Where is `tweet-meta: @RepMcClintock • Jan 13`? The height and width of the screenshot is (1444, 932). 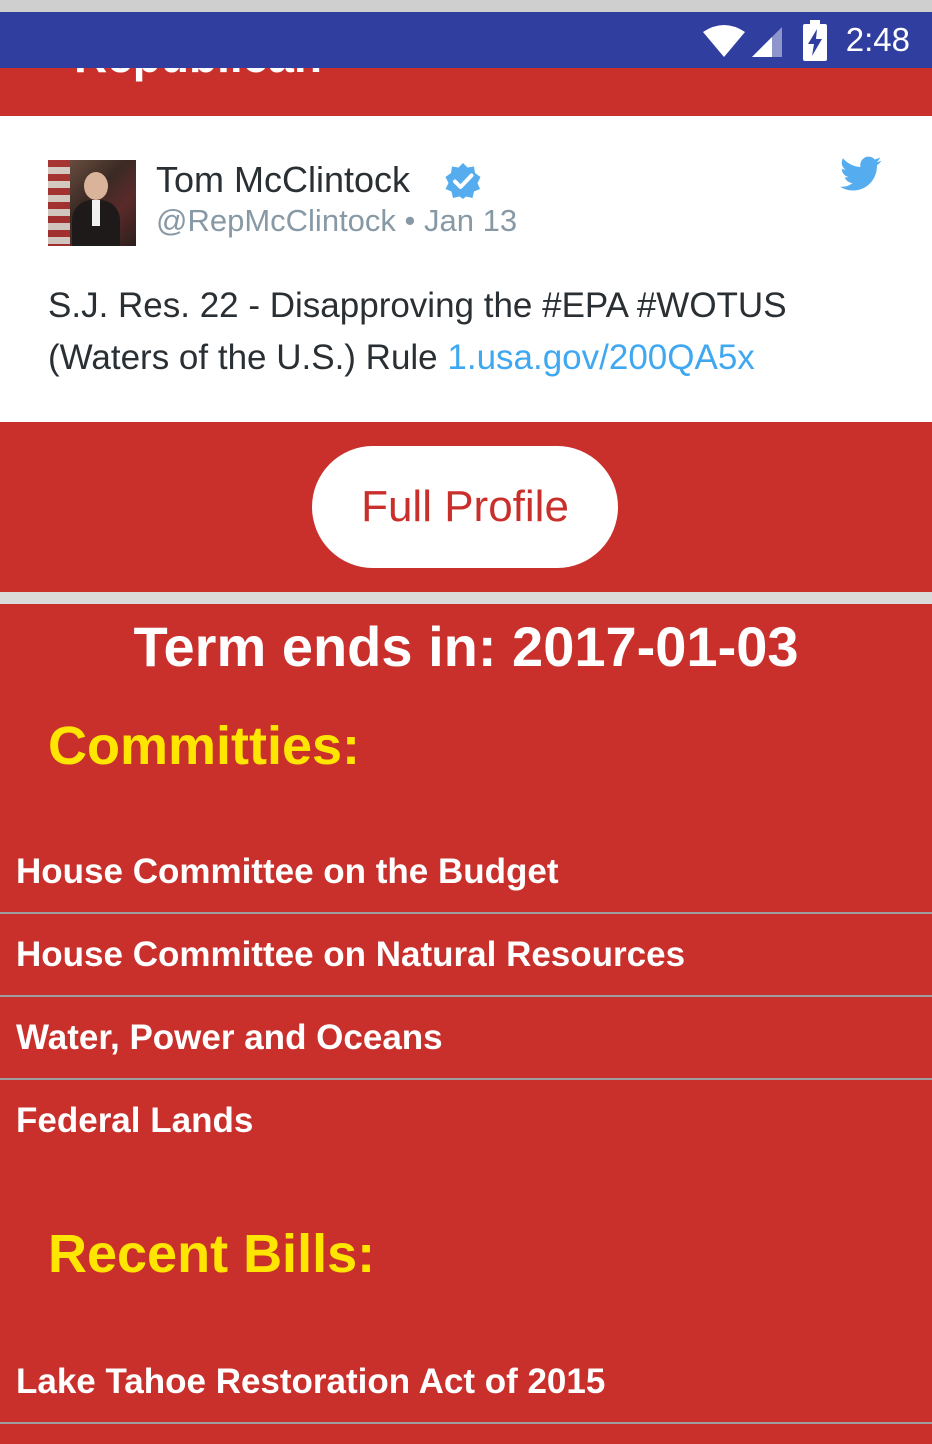 tweet-meta: @RepMcClintock • Jan 13 is located at coordinates (336, 221).